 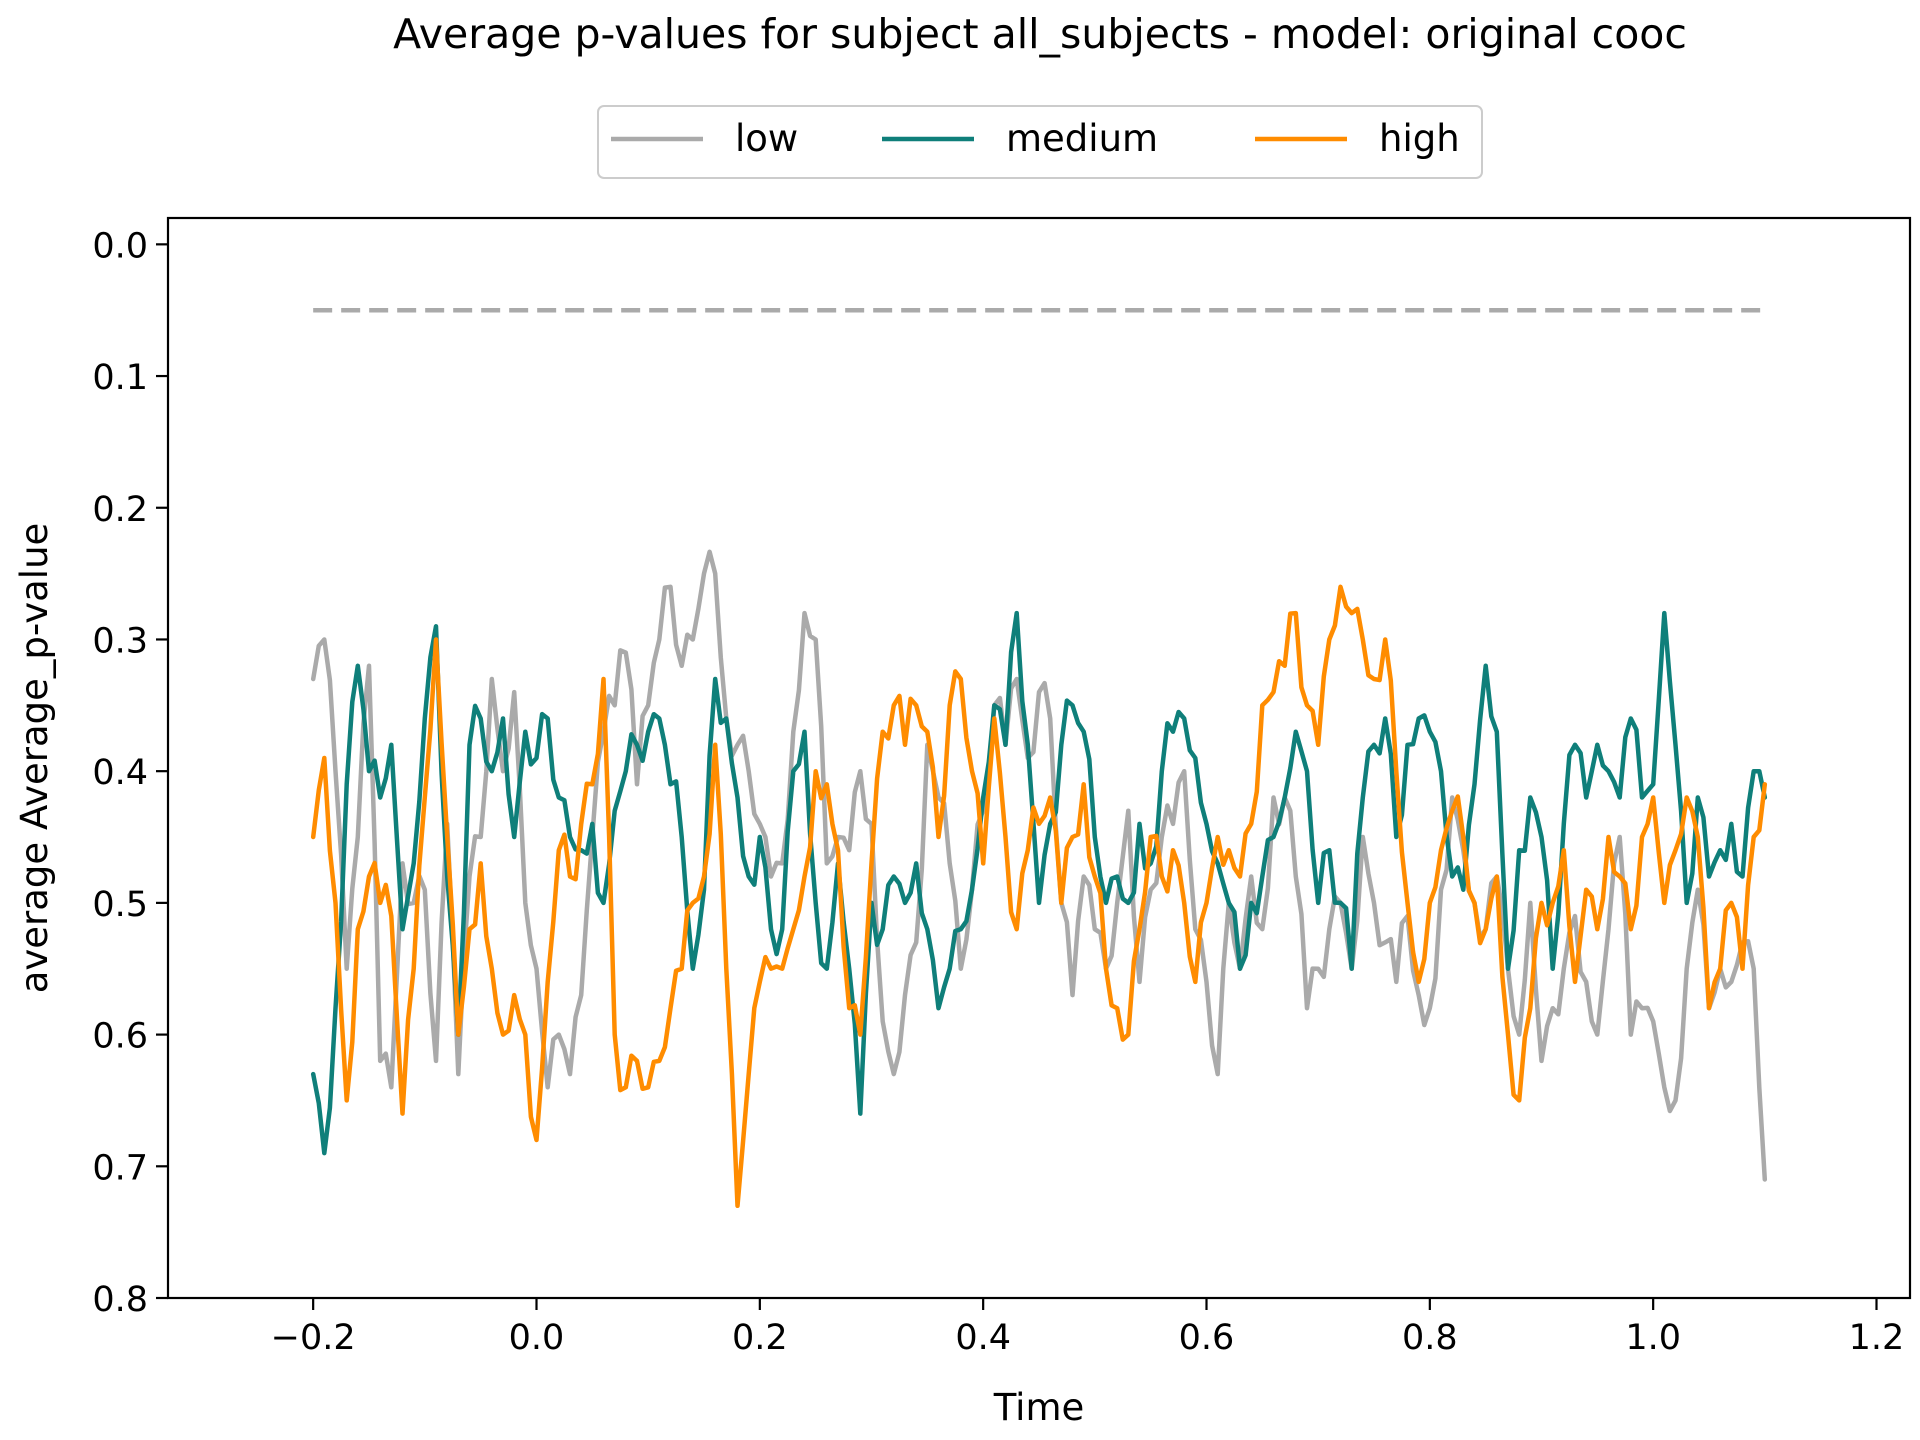 What do you see at coordinates (1877, 1338) in the screenshot?
I see `x-tick-label: 1.2` at bounding box center [1877, 1338].